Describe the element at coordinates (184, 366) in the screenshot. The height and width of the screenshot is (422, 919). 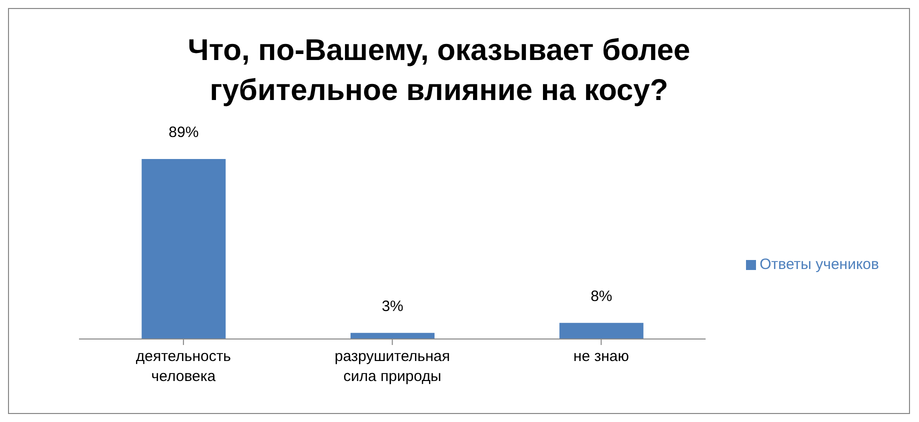
I see `x-tick-label: деятельность человека` at that location.